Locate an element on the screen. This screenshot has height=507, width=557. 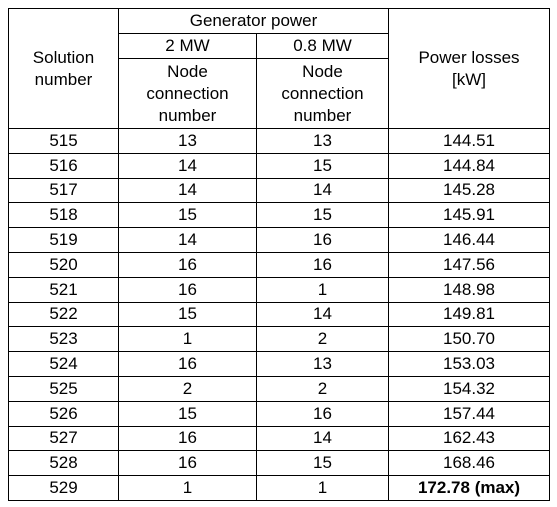
table-row: 515 13 13 144.51 is located at coordinates (279, 141).